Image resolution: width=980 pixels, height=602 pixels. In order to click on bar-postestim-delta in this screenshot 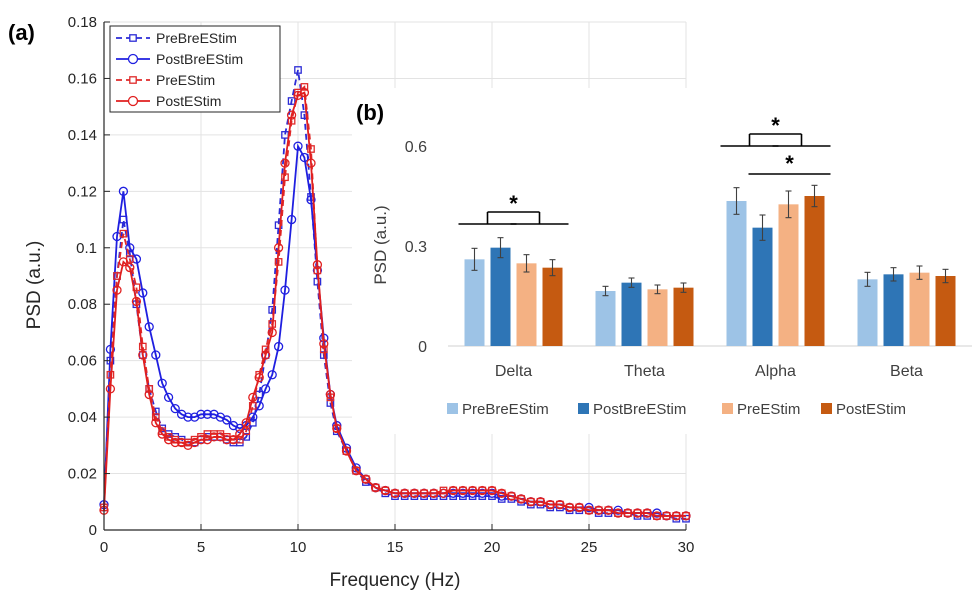, I will do `click(552, 306)`.